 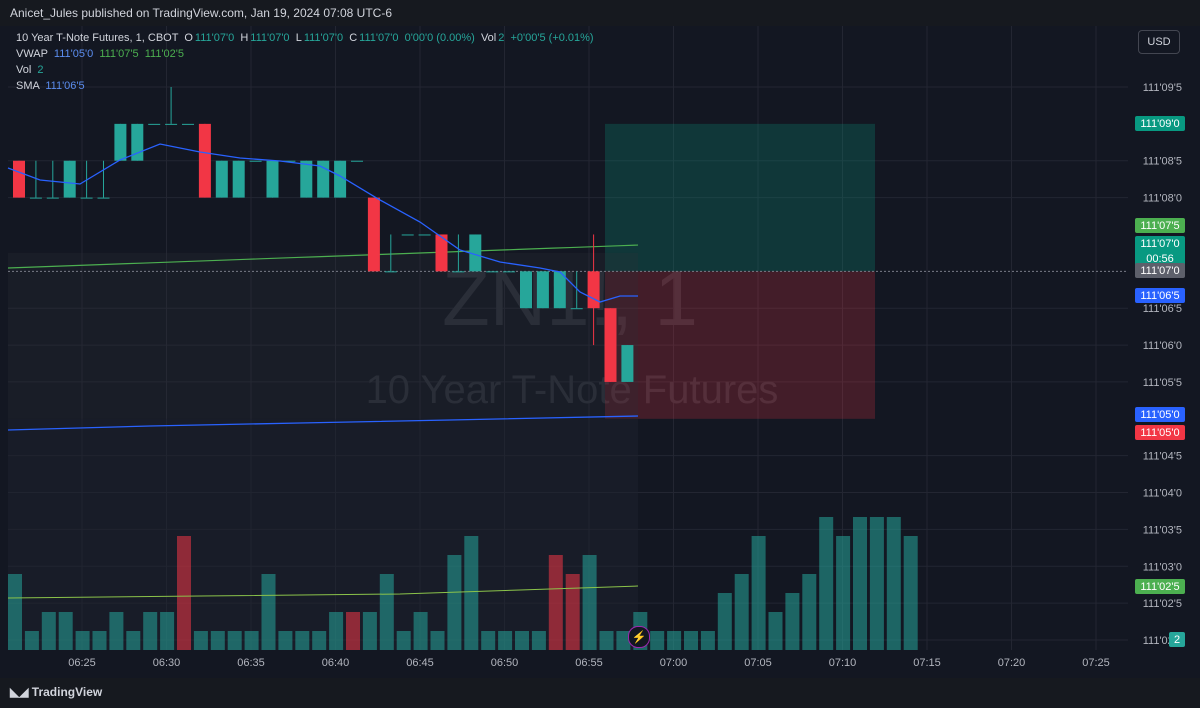 What do you see at coordinates (1096, 663) in the screenshot?
I see `time-tick-label: 07:25` at bounding box center [1096, 663].